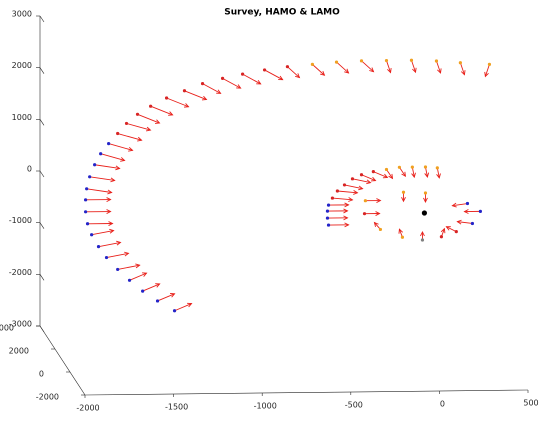 The width and height of the screenshot is (550, 423). Describe the element at coordinates (41, 374) in the screenshot. I see `y-tick-label: 0` at that location.